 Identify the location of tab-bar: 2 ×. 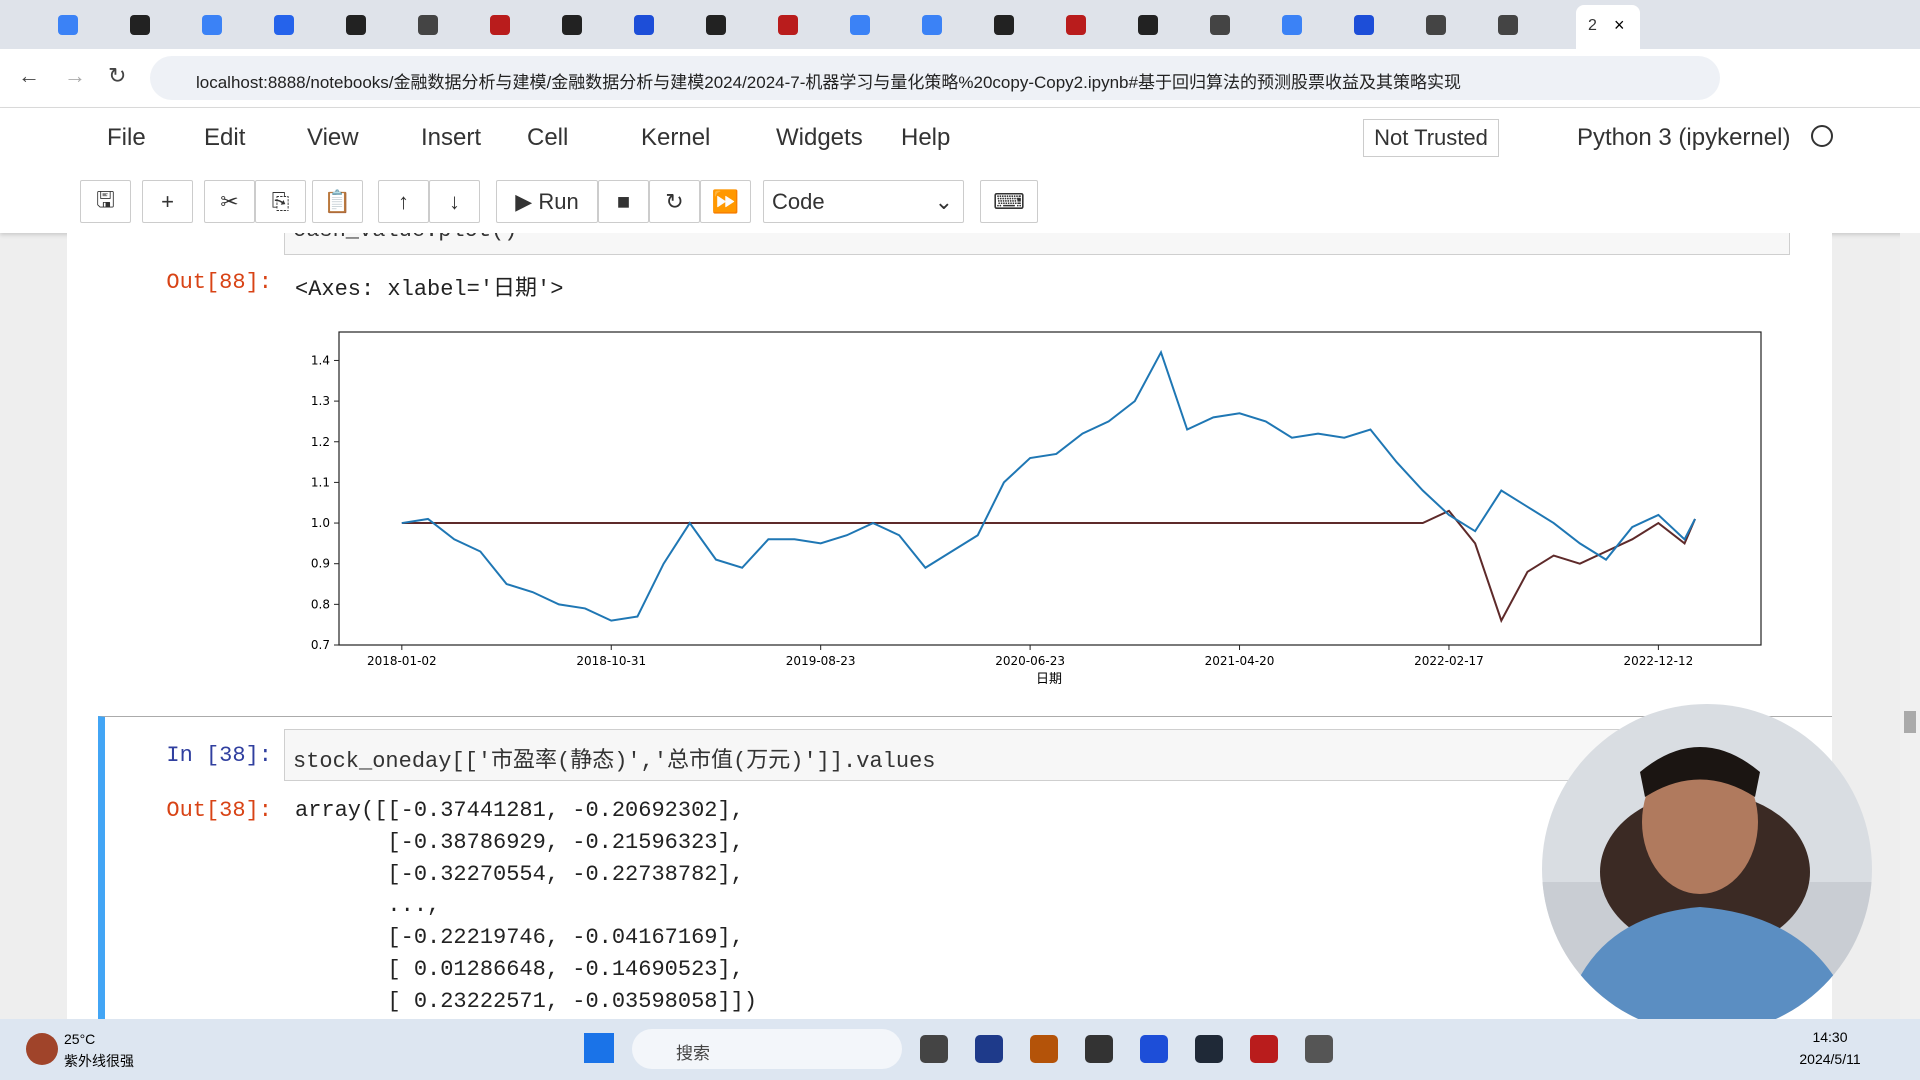
(960, 24).